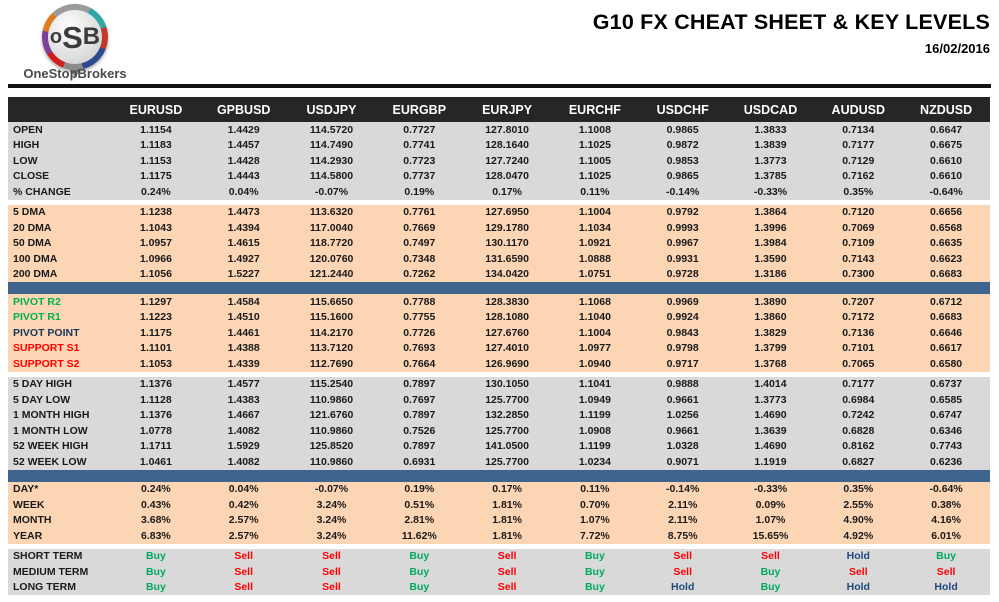 The width and height of the screenshot is (999, 602). Describe the element at coordinates (46, 348) in the screenshot. I see `row-label: SUPPORT S1` at that location.